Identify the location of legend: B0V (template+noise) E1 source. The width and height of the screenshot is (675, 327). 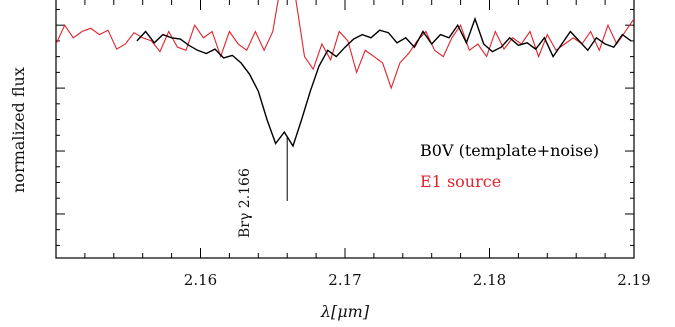
(509, 166).